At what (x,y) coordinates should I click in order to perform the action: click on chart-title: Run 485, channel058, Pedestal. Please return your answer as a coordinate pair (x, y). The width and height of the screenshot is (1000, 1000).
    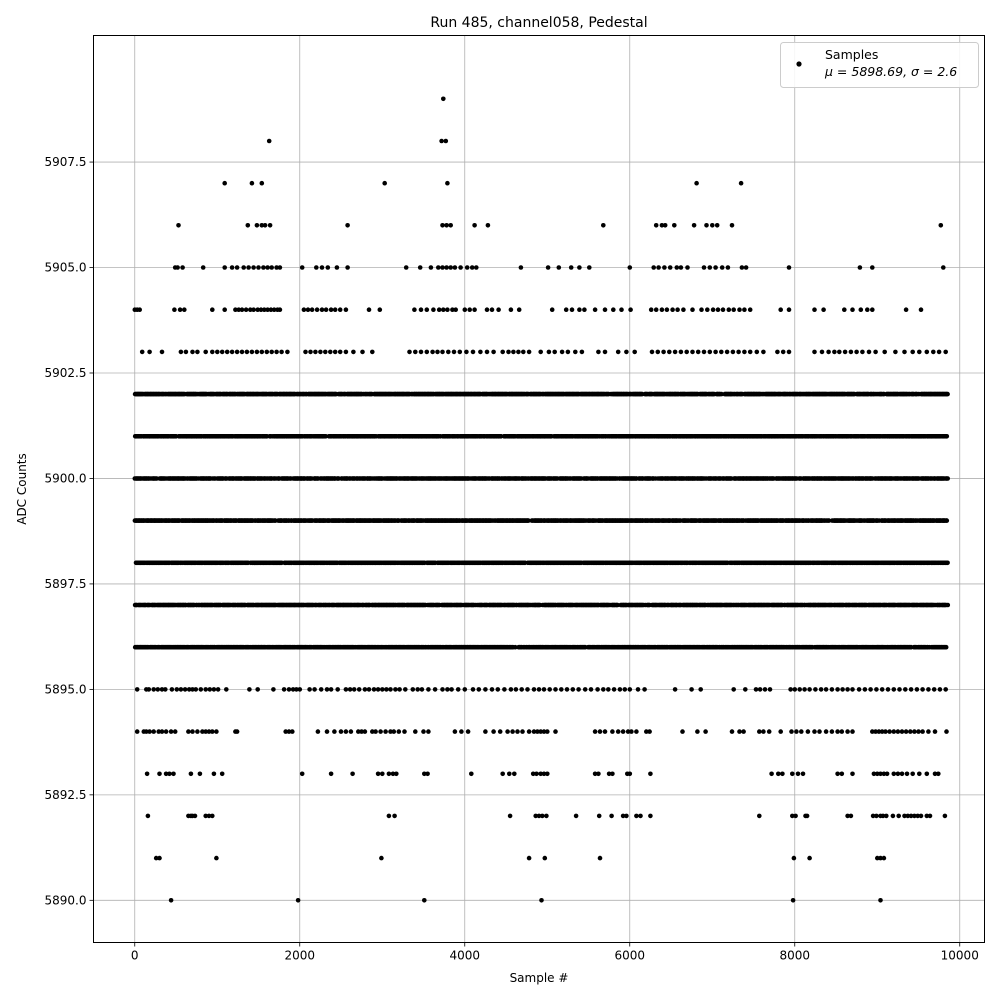
    Looking at the image, I should click on (538, 23).